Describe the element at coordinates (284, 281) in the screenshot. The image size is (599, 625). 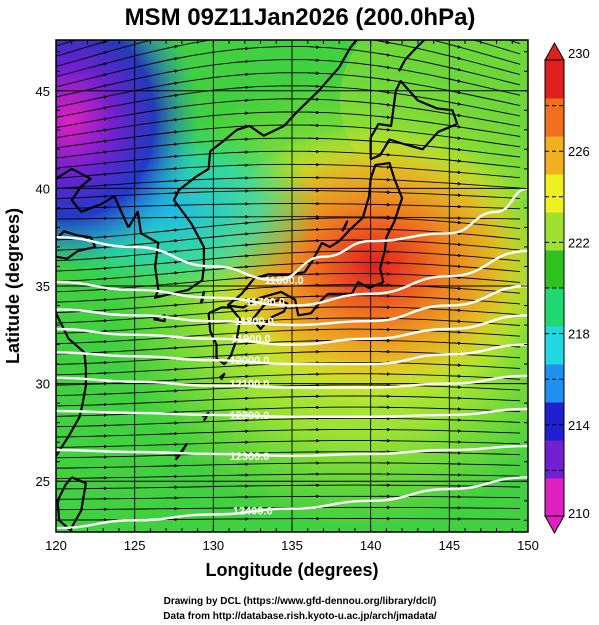
I see `height-contour-label: 11600.0` at that location.